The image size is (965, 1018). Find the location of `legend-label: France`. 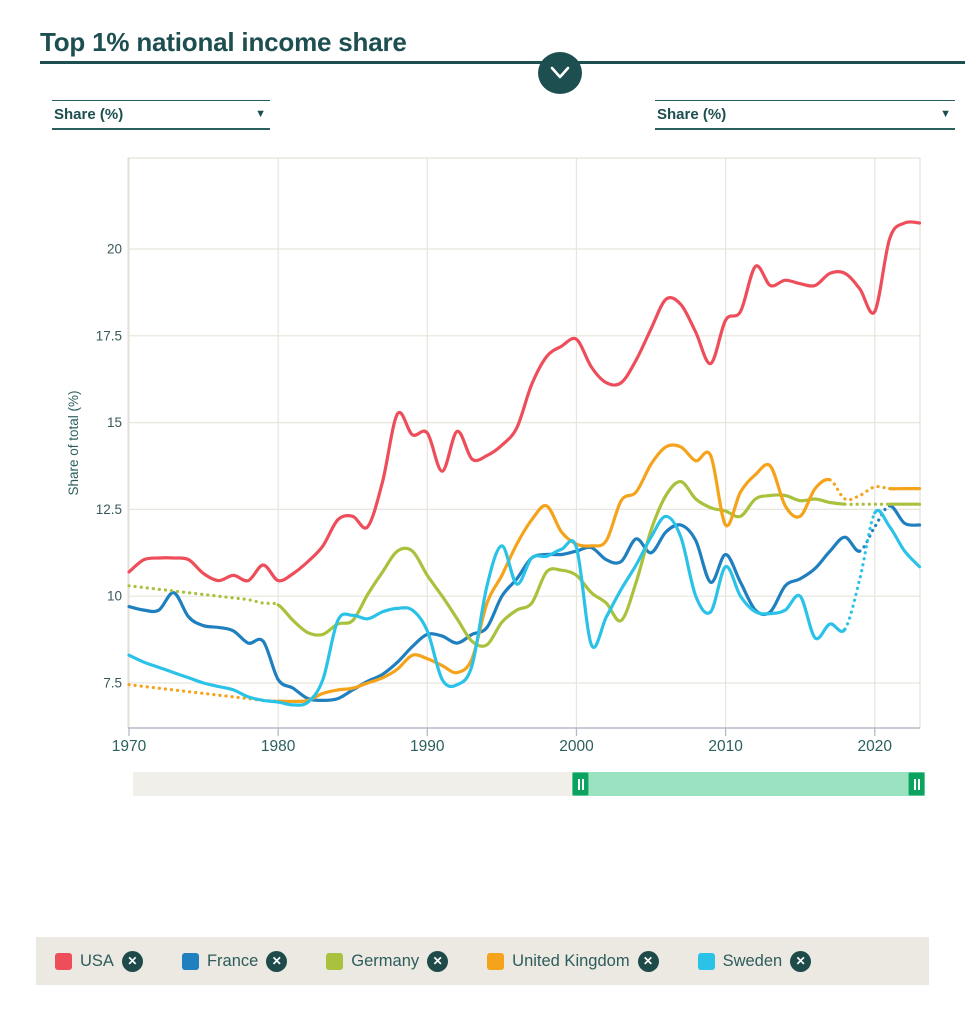

legend-label: France is located at coordinates (232, 960).